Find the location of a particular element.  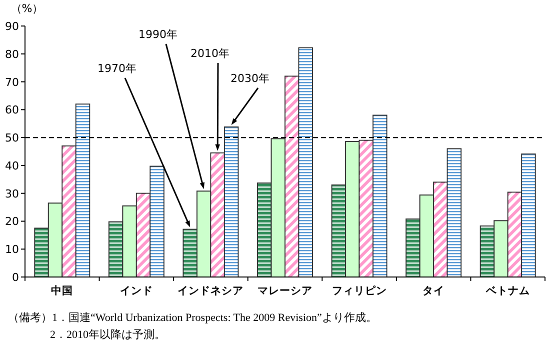

x-tick-label: ベトナム is located at coordinates (507, 291).